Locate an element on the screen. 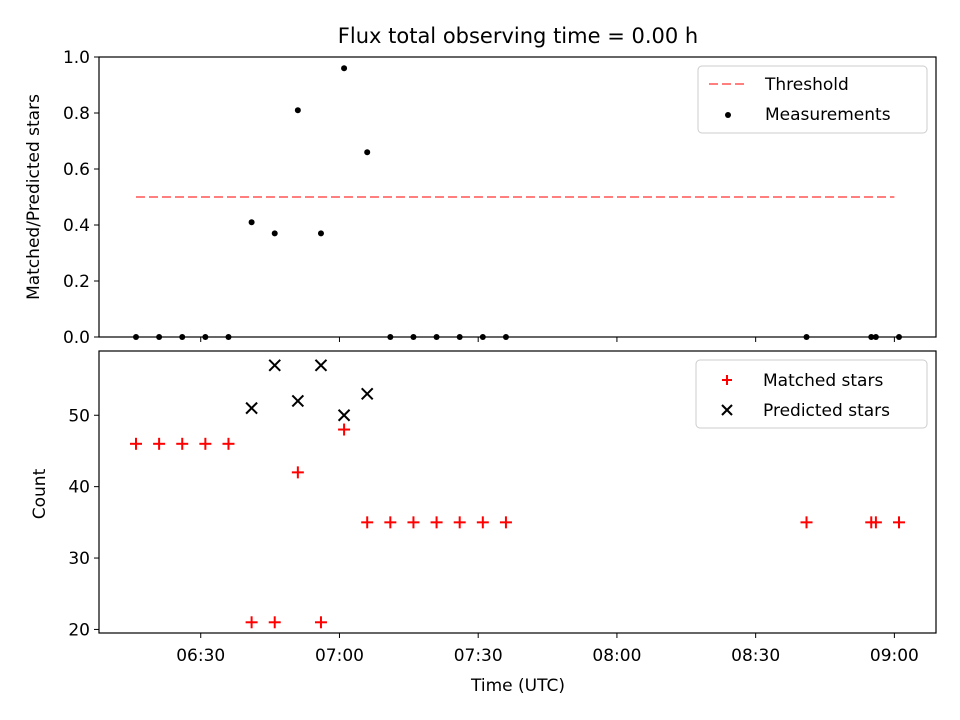 This screenshot has height=720, width=960. chart-title: Flux total observing time = 0.00 h is located at coordinates (518, 36).